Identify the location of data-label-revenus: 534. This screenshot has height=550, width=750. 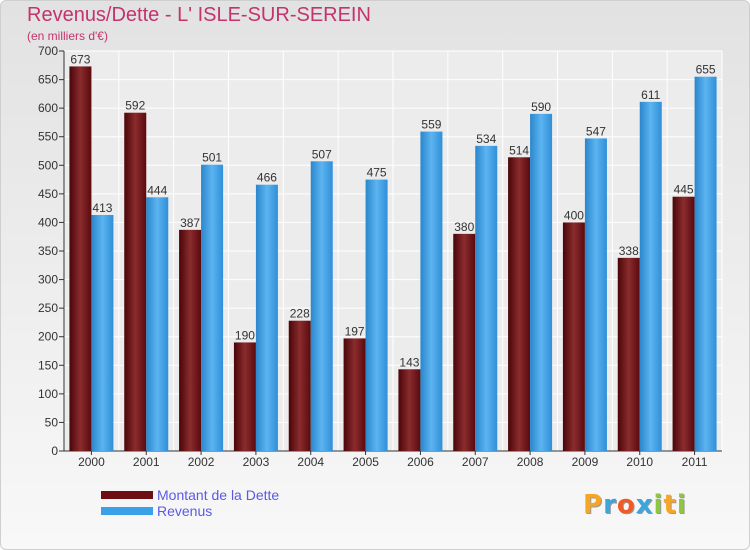
(486, 139).